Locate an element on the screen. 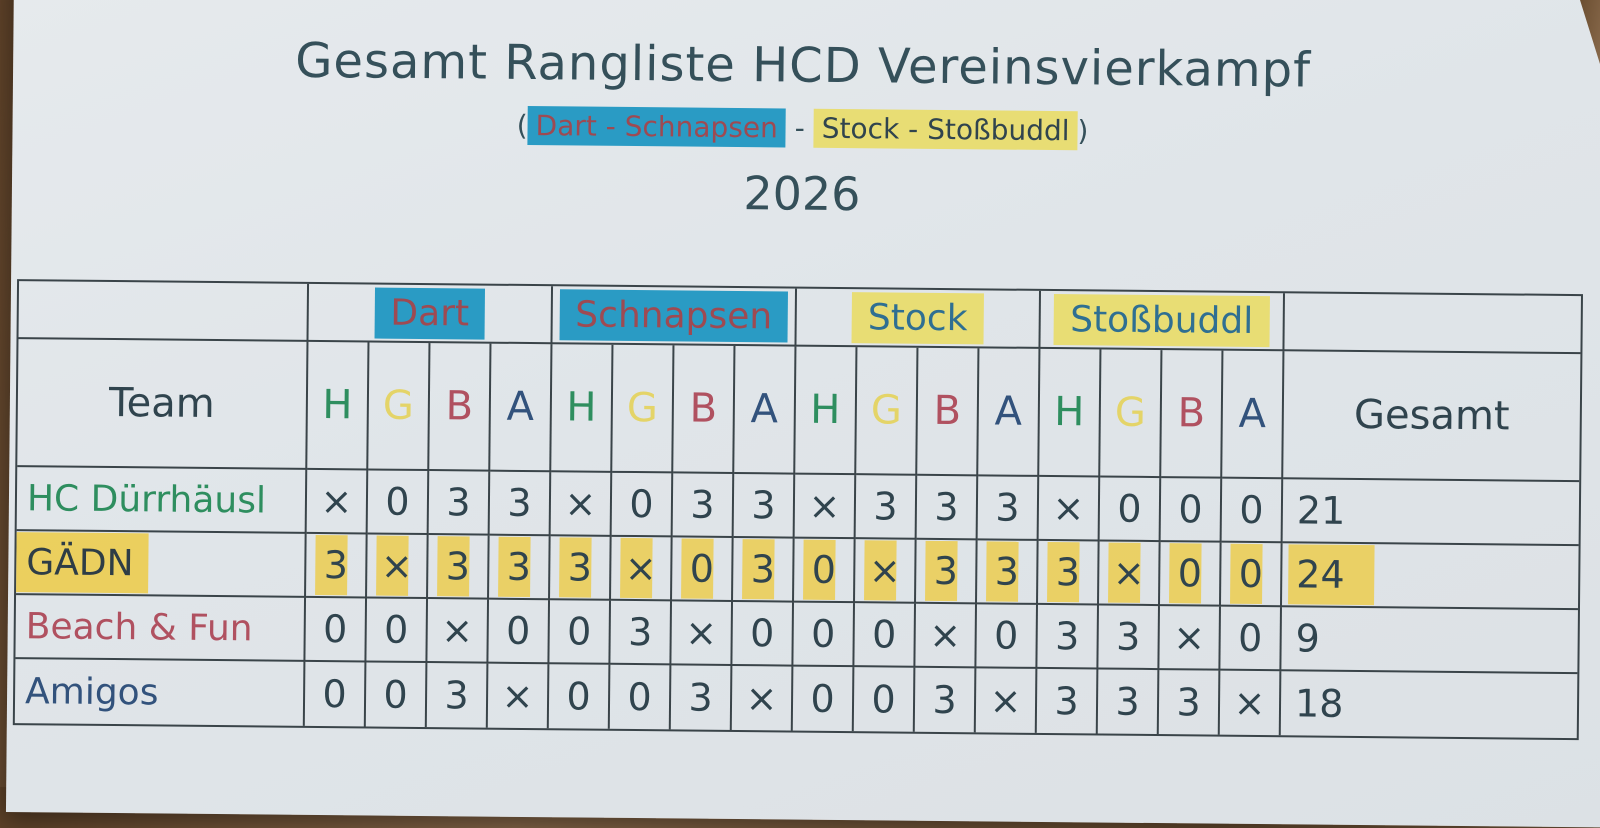  category-label: Schnapsen is located at coordinates (674, 315).